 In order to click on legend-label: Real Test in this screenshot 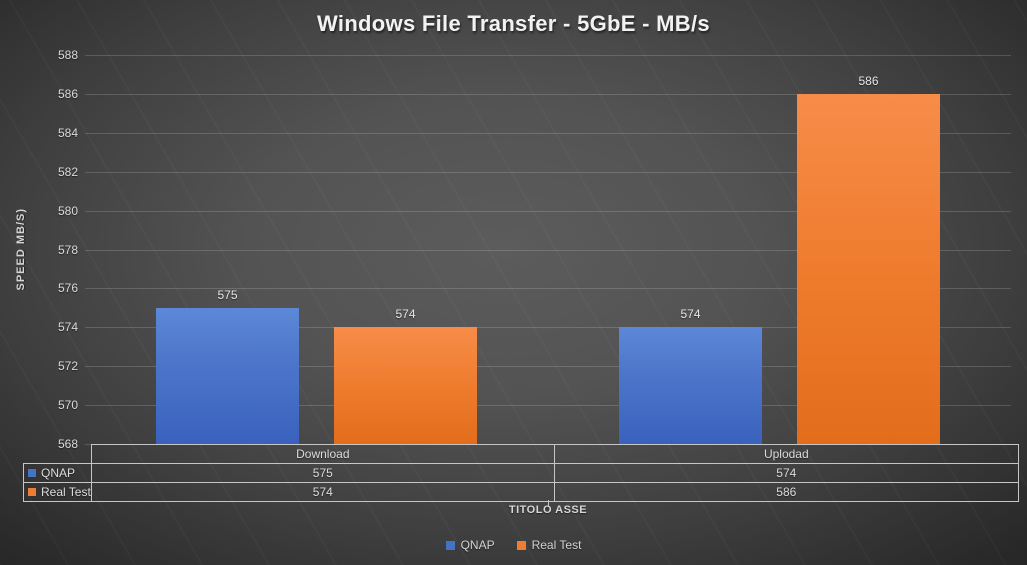, I will do `click(556, 545)`.